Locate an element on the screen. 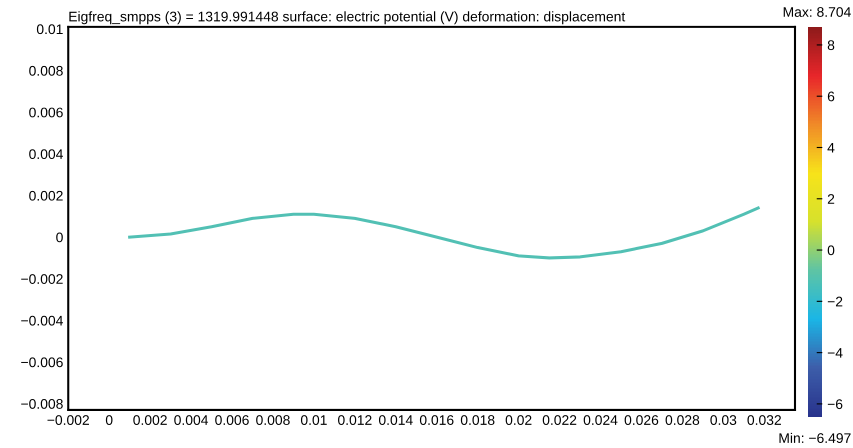  x-tick-label: 0.002 is located at coordinates (150, 420).